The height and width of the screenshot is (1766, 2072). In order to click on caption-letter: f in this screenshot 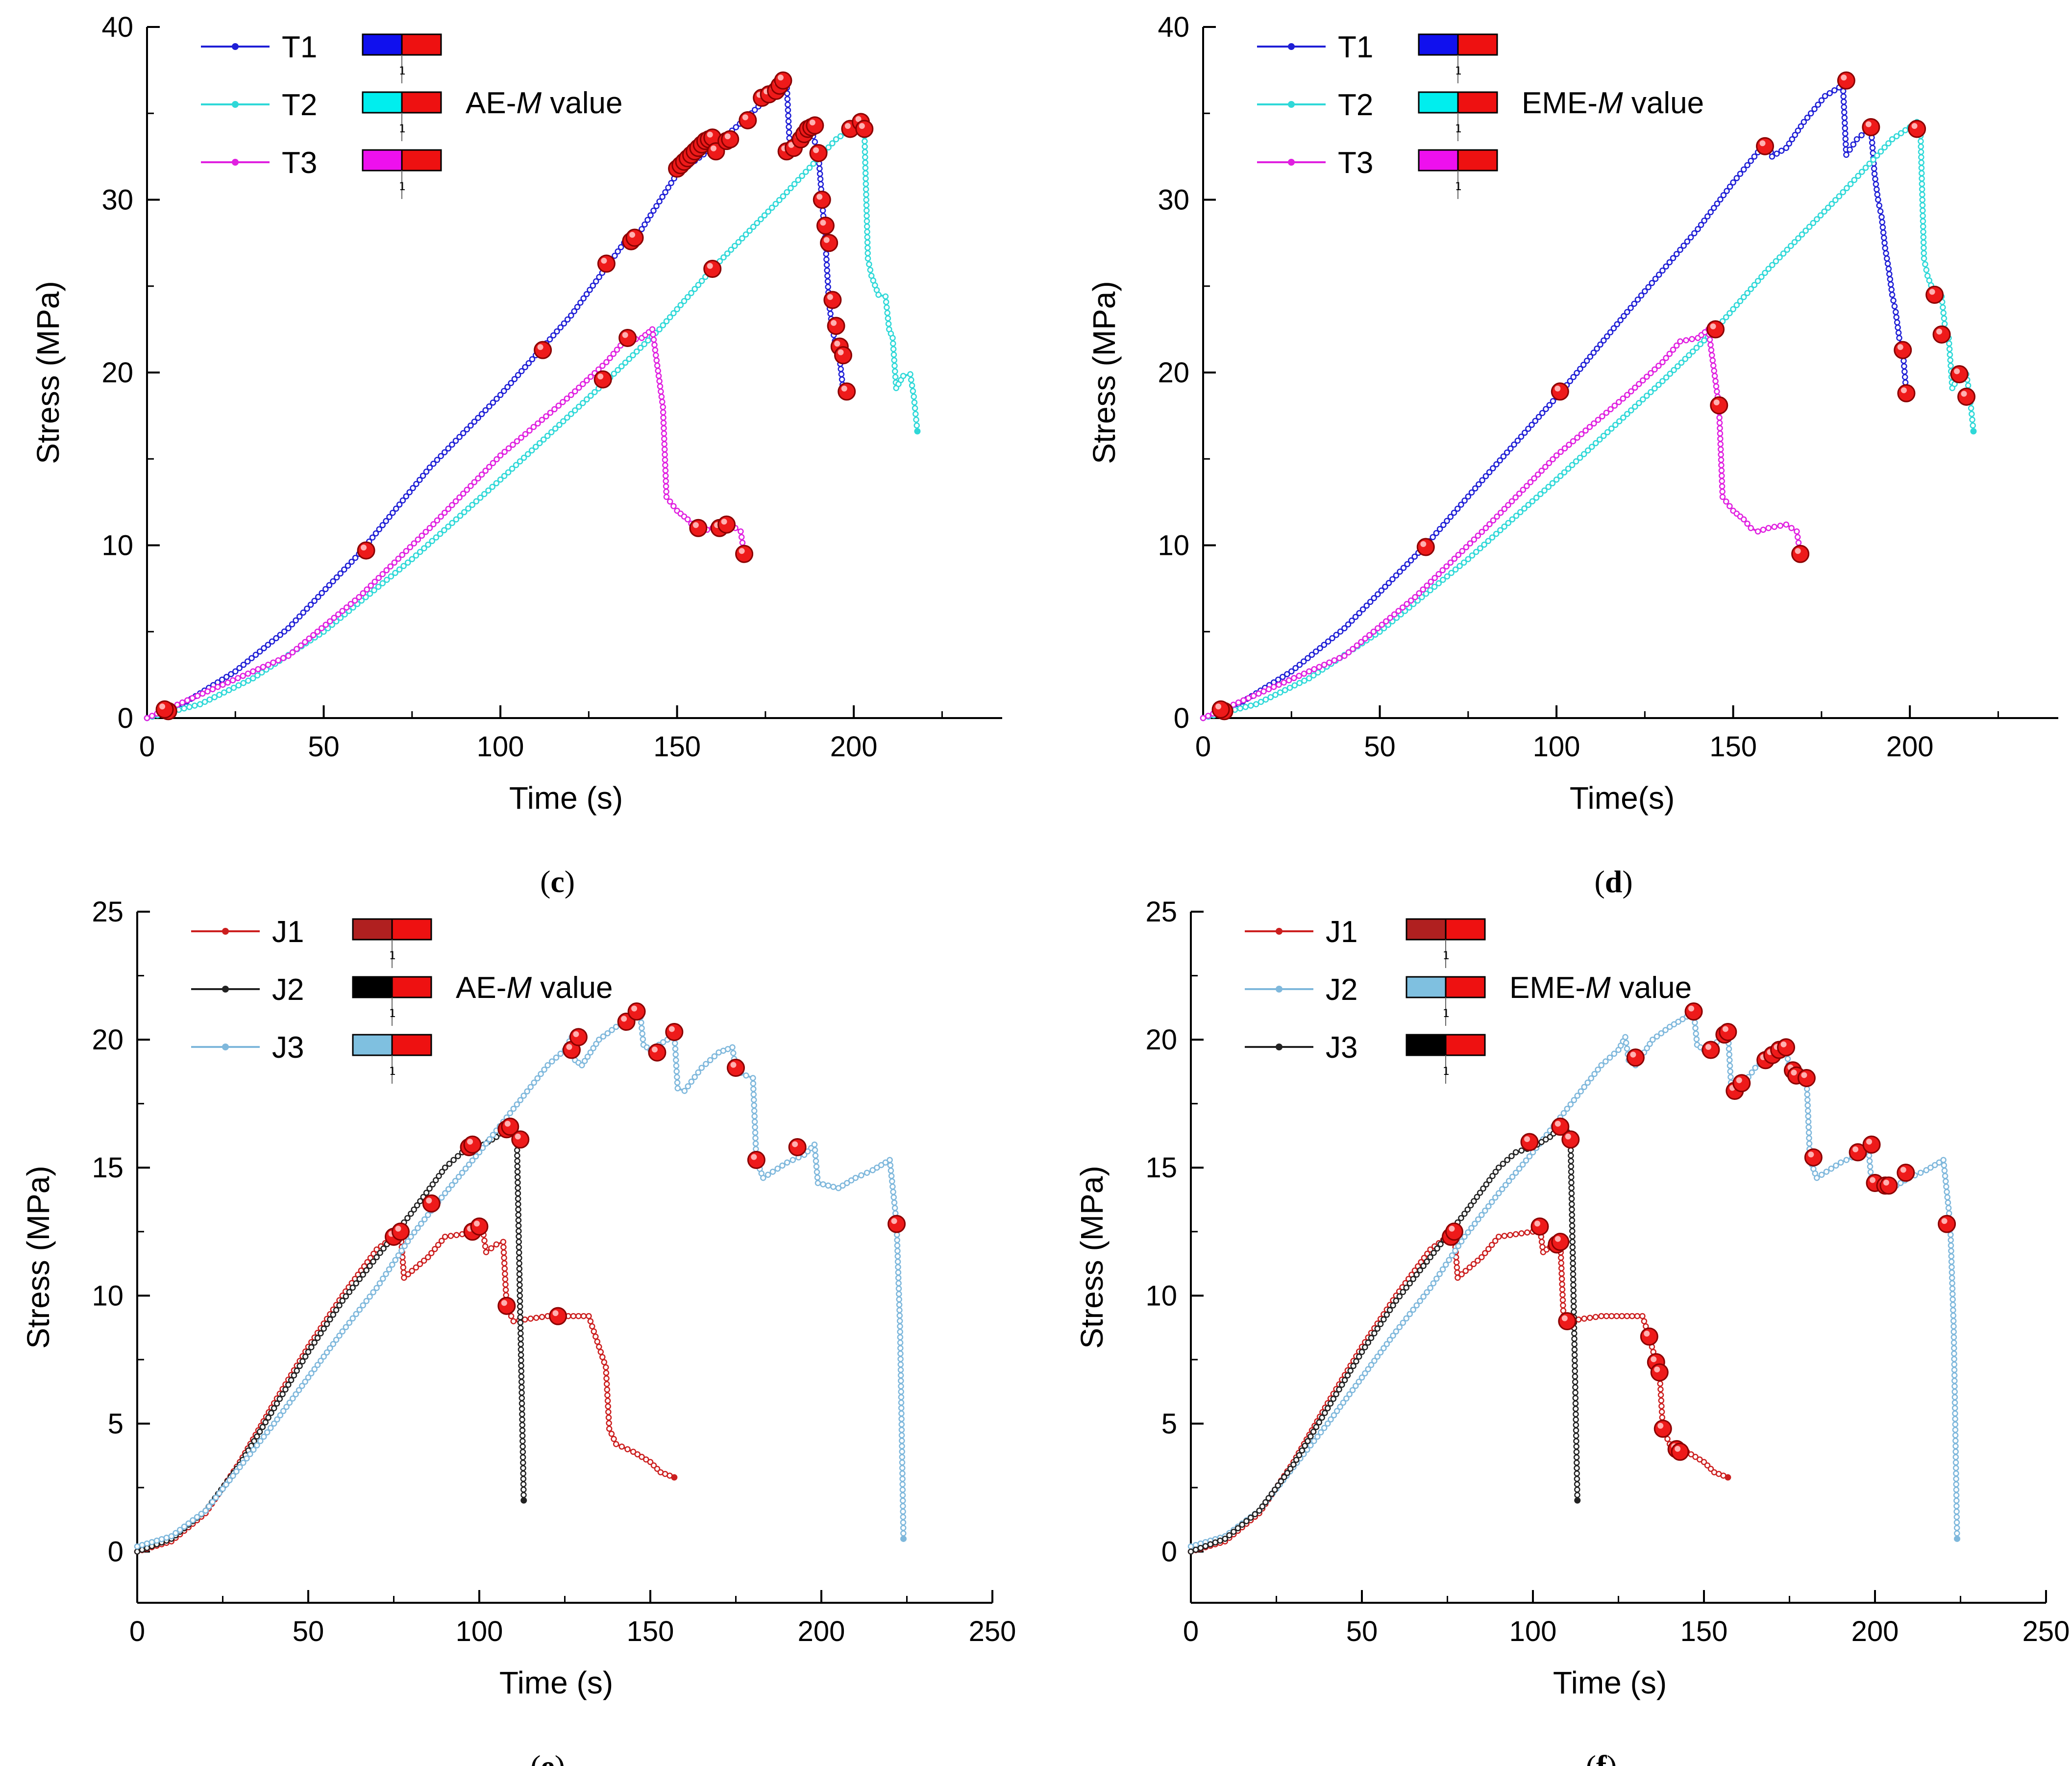, I will do `click(1601, 1757)`.